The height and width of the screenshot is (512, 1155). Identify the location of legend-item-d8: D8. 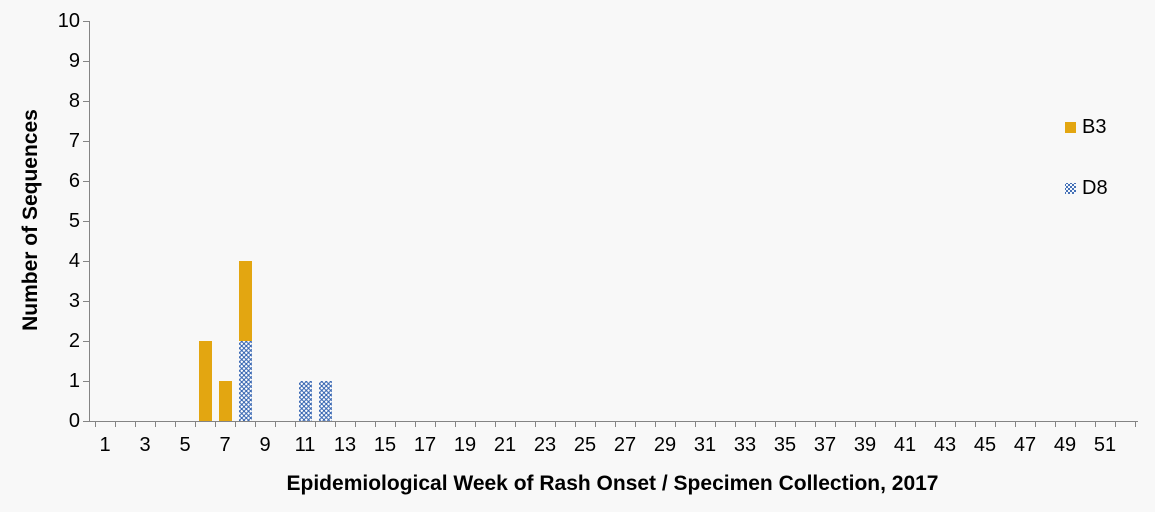
(1086, 188).